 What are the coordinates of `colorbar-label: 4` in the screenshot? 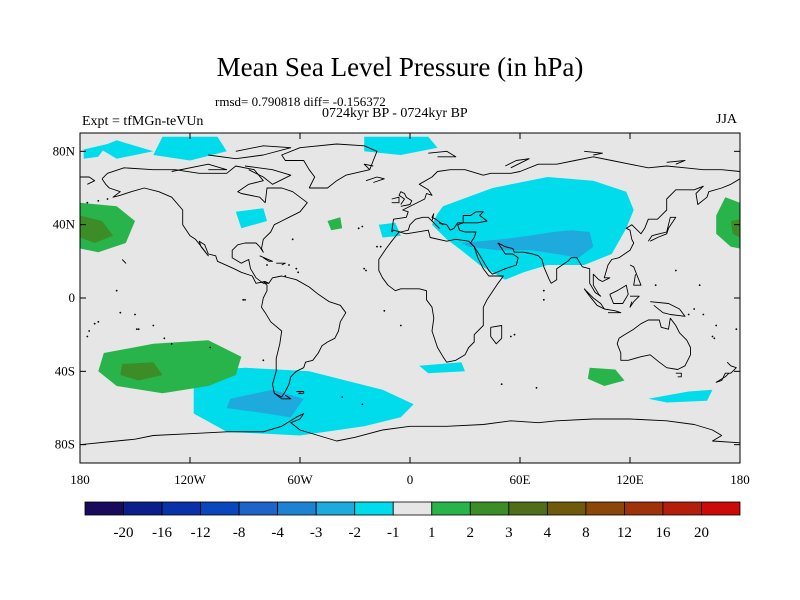 It's located at (548, 533).